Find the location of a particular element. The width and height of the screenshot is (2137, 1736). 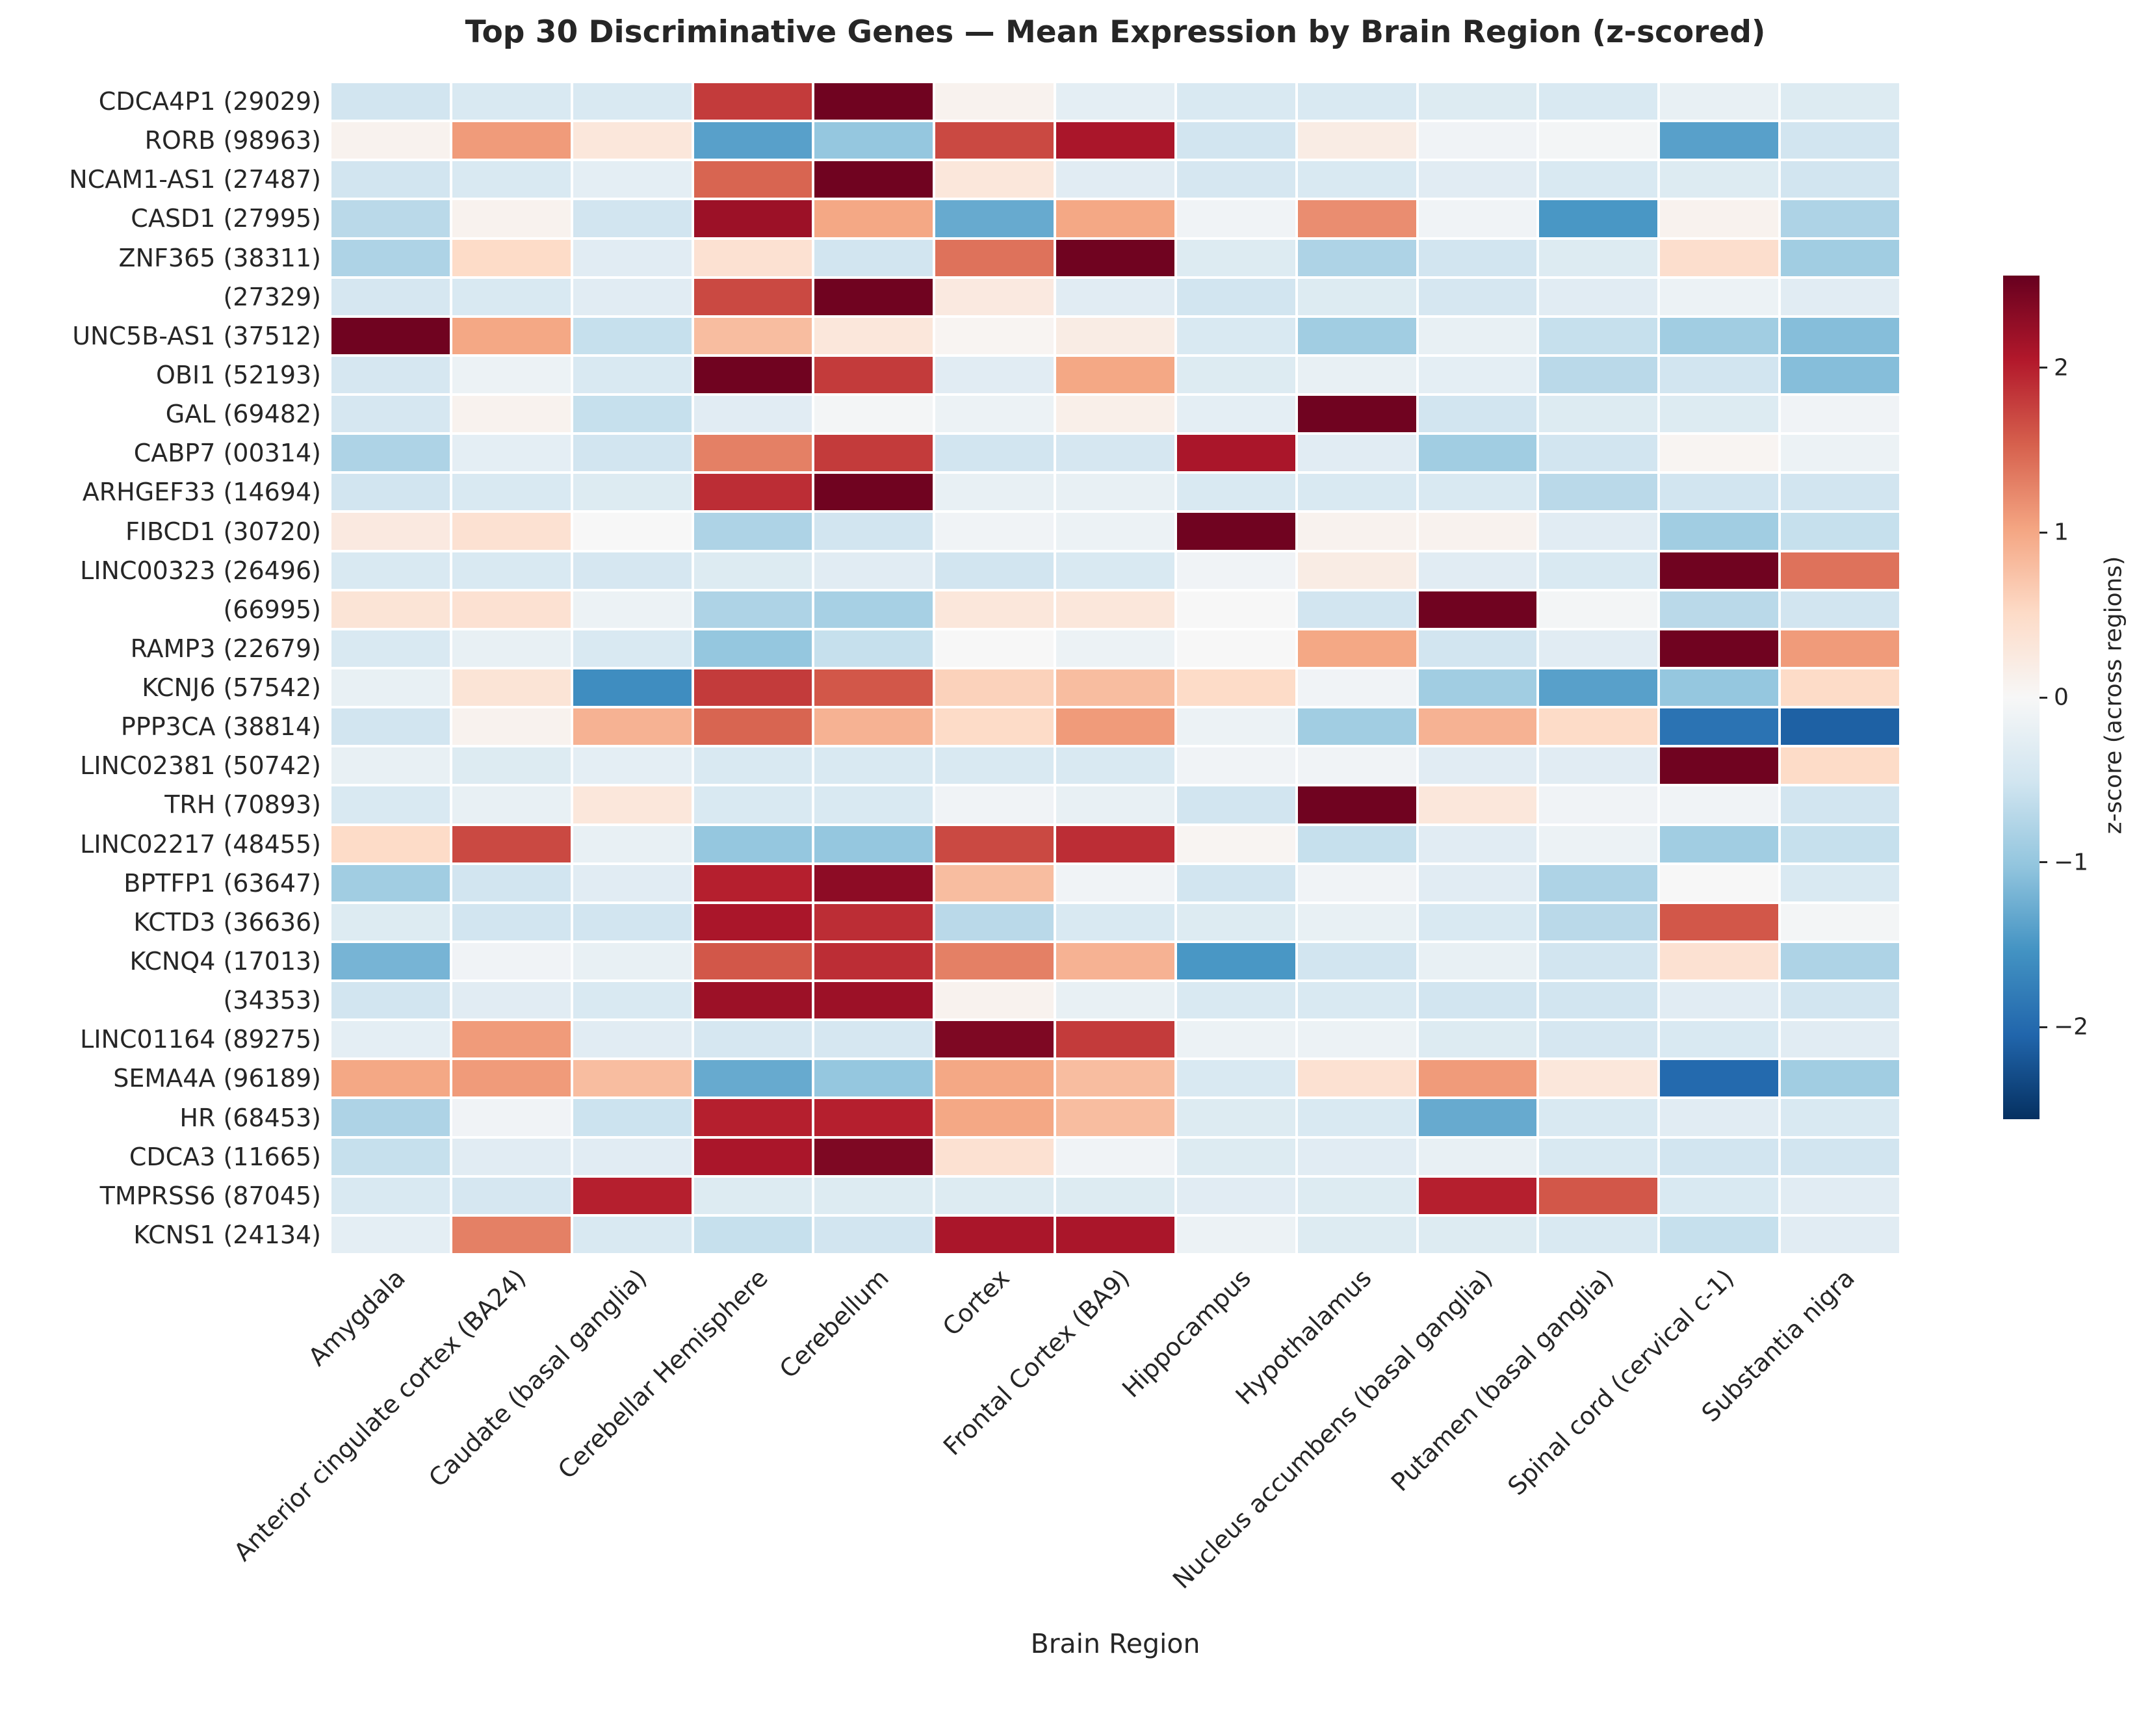

y-tick-label: LINC01164 (89275) is located at coordinates (200, 1039).